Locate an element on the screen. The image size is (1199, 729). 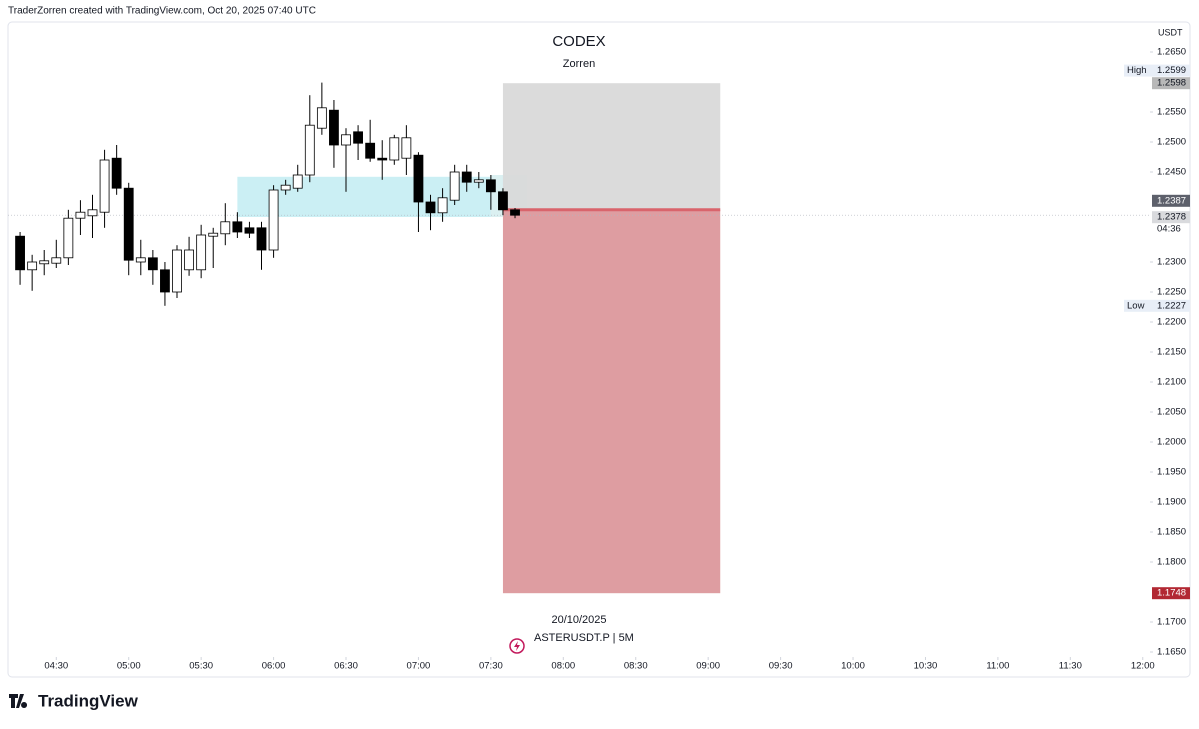
y-tick-label: 1.2000 is located at coordinates (1171, 442).